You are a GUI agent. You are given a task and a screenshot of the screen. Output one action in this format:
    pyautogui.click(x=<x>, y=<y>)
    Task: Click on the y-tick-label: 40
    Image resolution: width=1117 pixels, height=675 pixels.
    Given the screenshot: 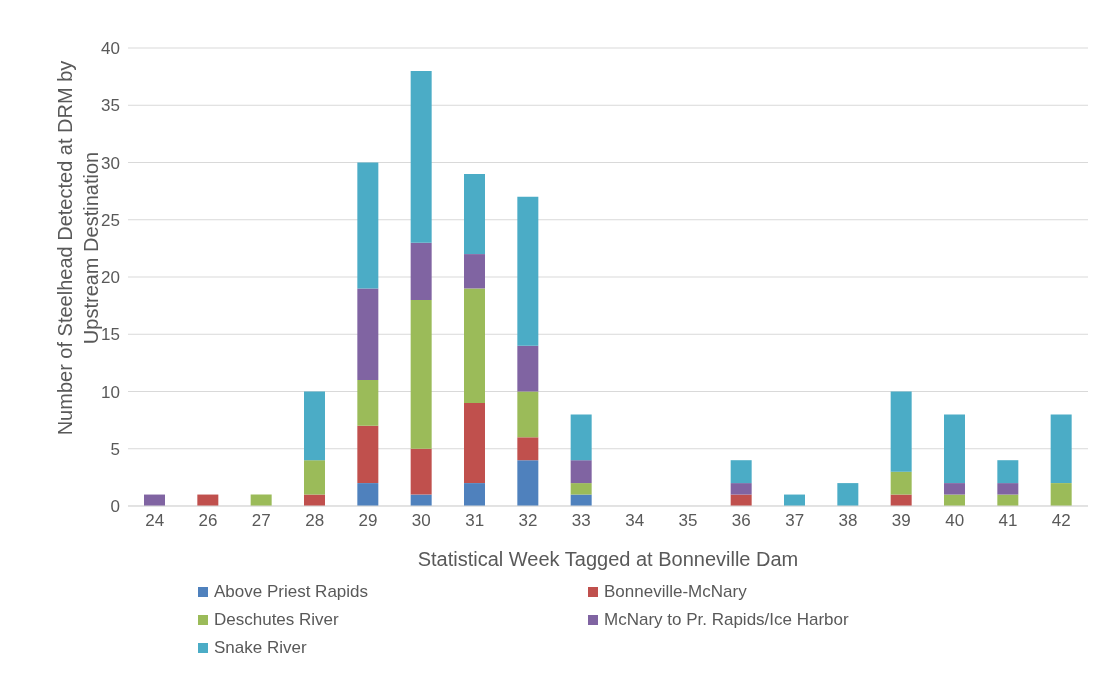 What is the action you would take?
    pyautogui.click(x=110, y=49)
    